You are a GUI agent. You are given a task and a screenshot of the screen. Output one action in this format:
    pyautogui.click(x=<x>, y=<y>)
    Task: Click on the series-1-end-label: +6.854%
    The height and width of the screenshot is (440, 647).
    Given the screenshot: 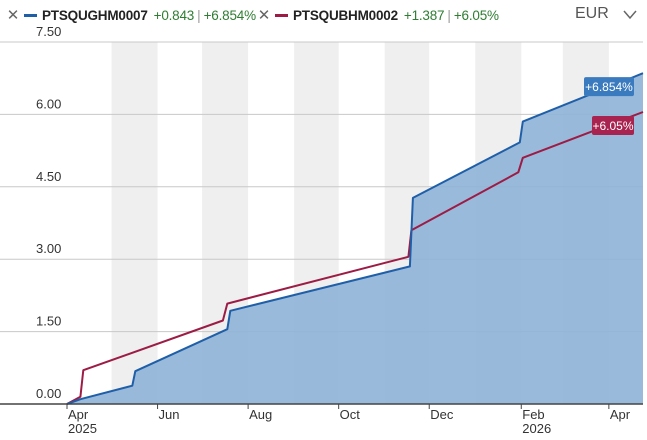 What is the action you would take?
    pyautogui.click(x=609, y=87)
    